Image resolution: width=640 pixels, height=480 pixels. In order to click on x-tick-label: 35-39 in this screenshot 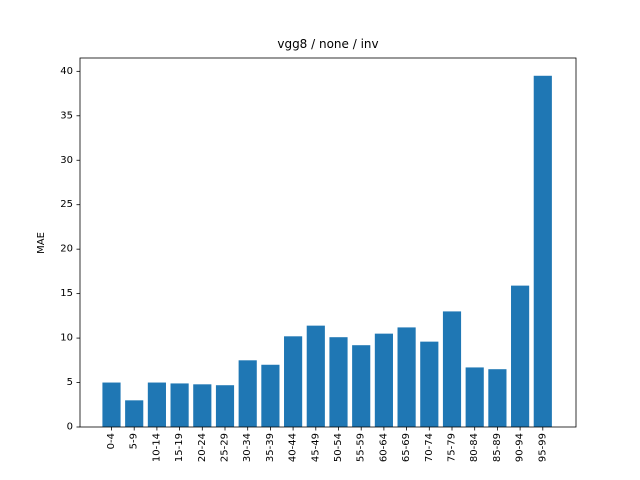, I will do `click(270, 447)`.